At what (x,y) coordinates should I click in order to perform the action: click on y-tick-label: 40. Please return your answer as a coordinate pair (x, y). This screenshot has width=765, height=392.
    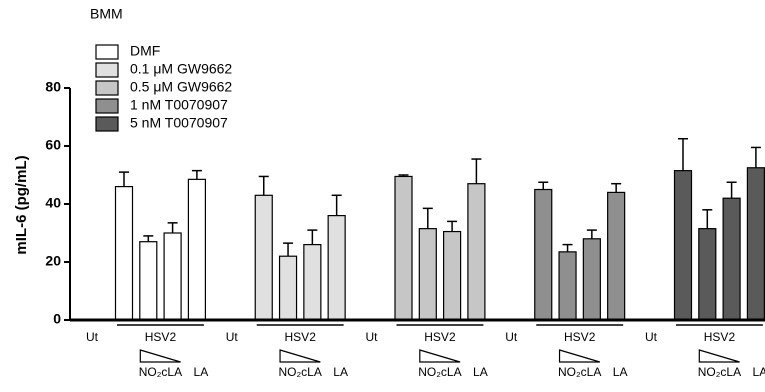
    Looking at the image, I should click on (53, 203).